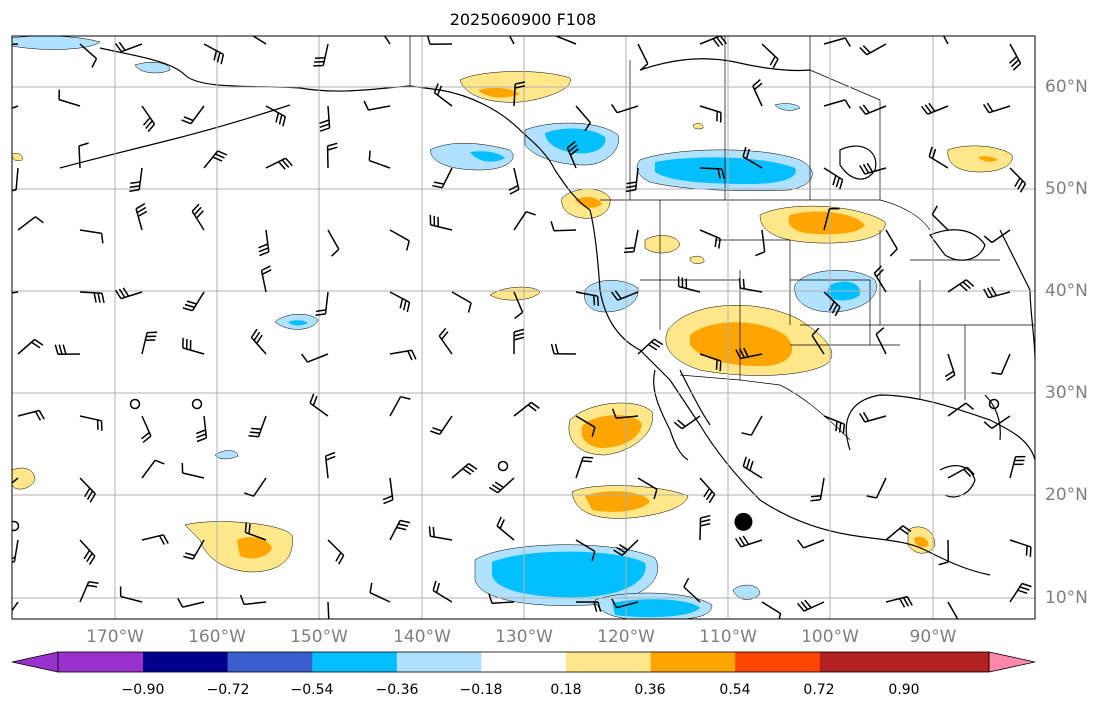 This screenshot has width=1105, height=712. I want to click on florida, so click(992, 417).